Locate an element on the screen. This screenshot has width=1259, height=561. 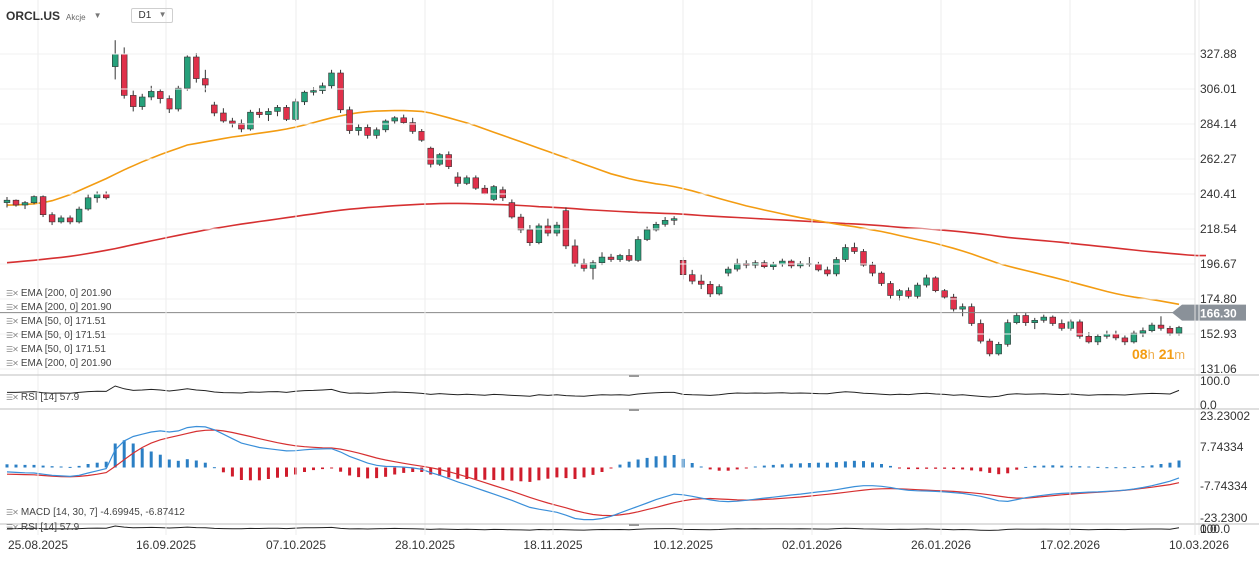
rsi-legend-bottom: ☰✕ RSI [14] 57.9 is located at coordinates (42, 527).